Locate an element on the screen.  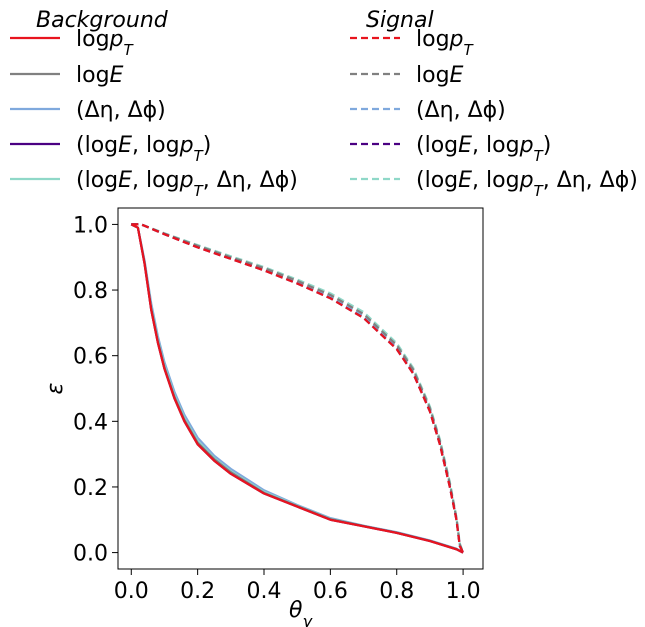
y-axis-ticks: 0.0 0.2 0.4 0.6 0.8 1.0 is located at coordinates (95, 390).